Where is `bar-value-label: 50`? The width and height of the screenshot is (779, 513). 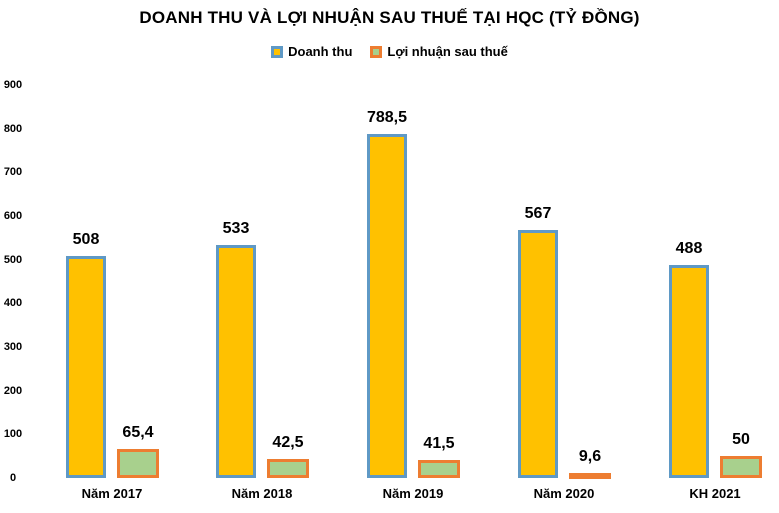
bar-value-label: 50 is located at coordinates (741, 439).